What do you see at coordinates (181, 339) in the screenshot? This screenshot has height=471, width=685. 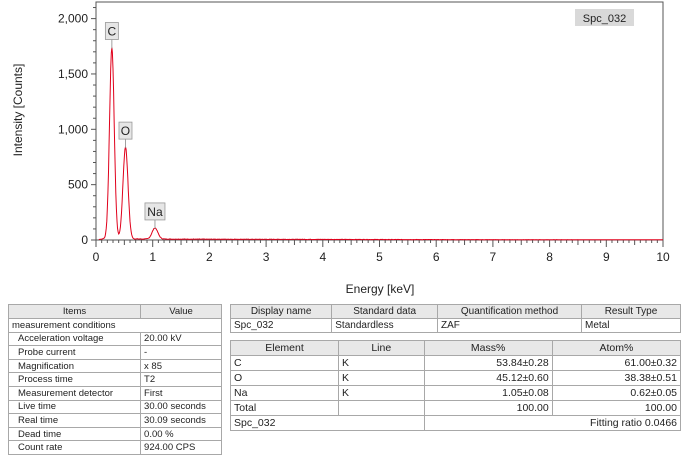 I see `condition-value: 20.00 kV` at bounding box center [181, 339].